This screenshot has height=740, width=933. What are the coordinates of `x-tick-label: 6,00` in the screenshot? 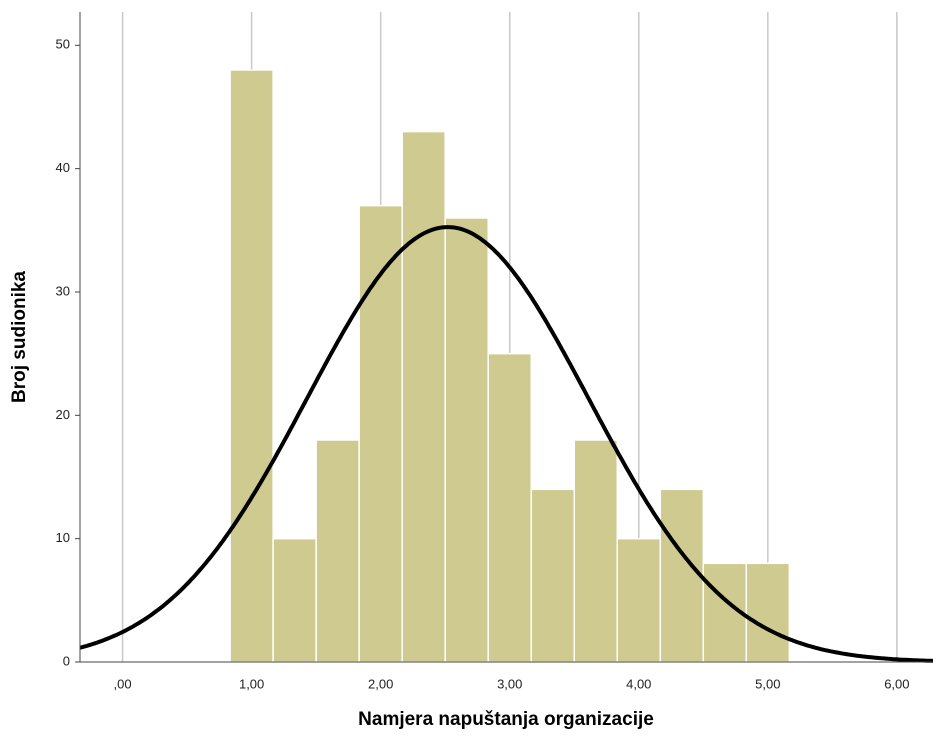 It's located at (896, 683).